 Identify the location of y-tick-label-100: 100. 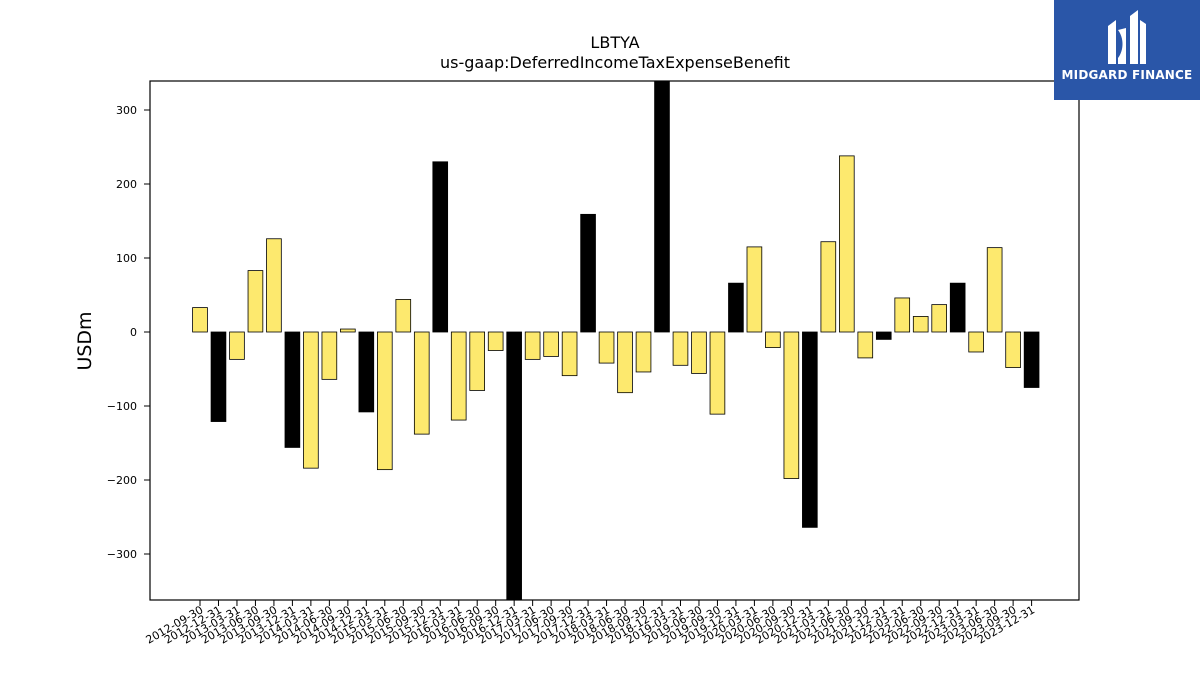
(126, 258).